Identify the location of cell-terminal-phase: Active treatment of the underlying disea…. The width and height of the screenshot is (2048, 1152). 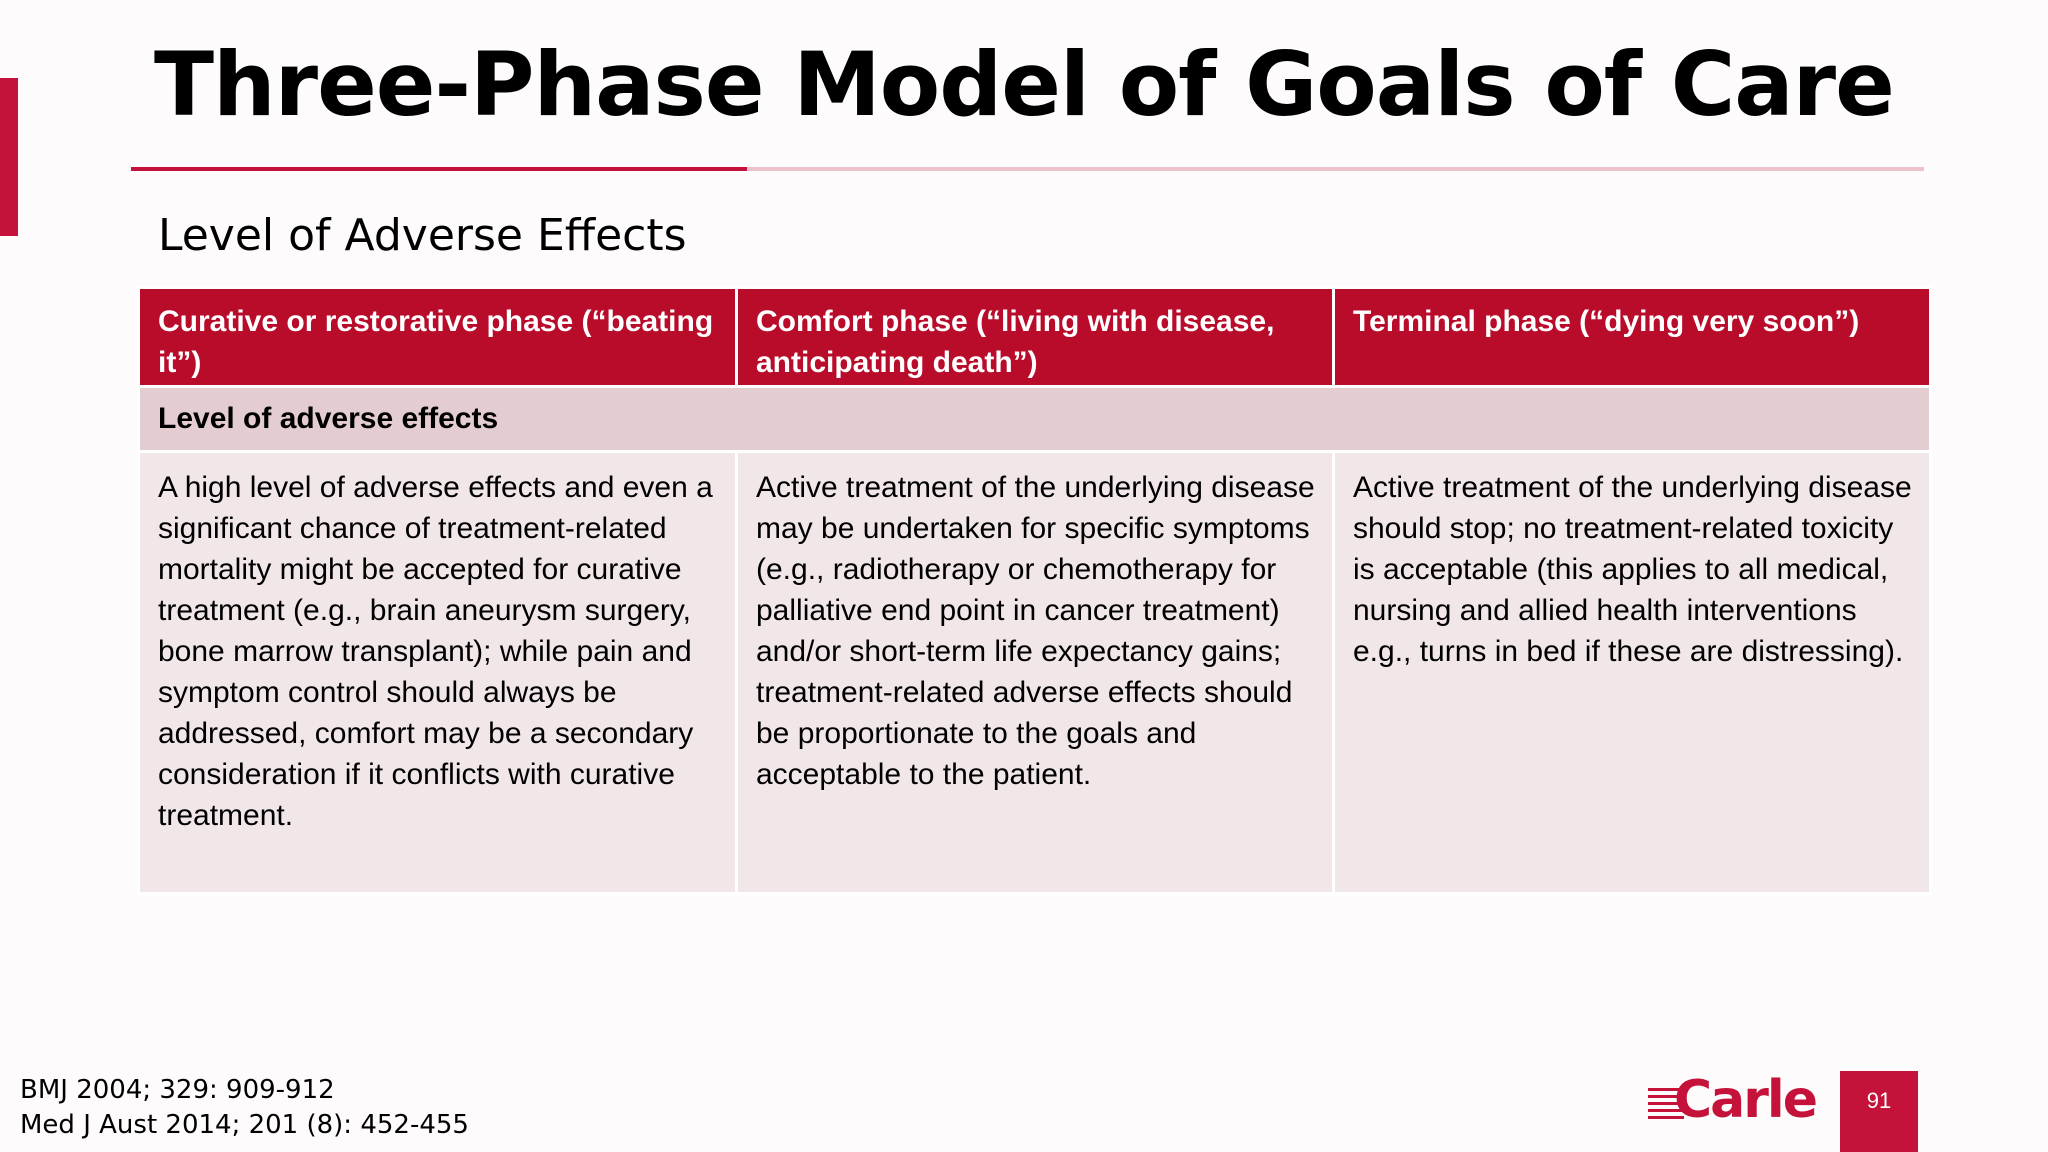
(1632, 672).